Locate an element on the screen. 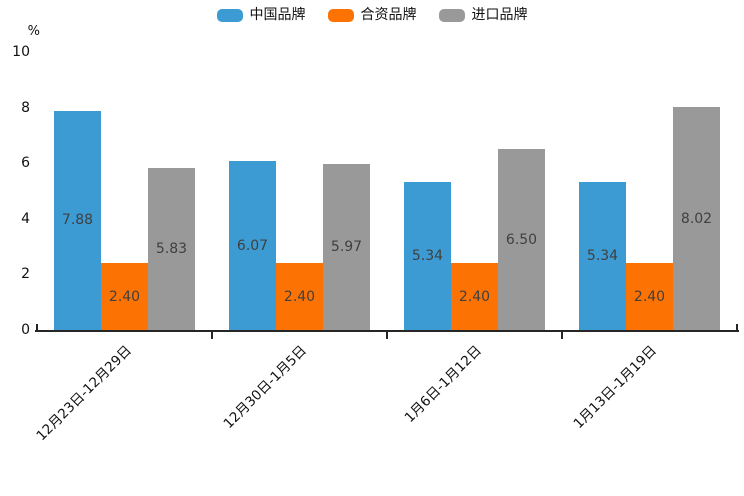 This screenshot has height=496, width=744. bar-value-label: 5.97 is located at coordinates (346, 247).